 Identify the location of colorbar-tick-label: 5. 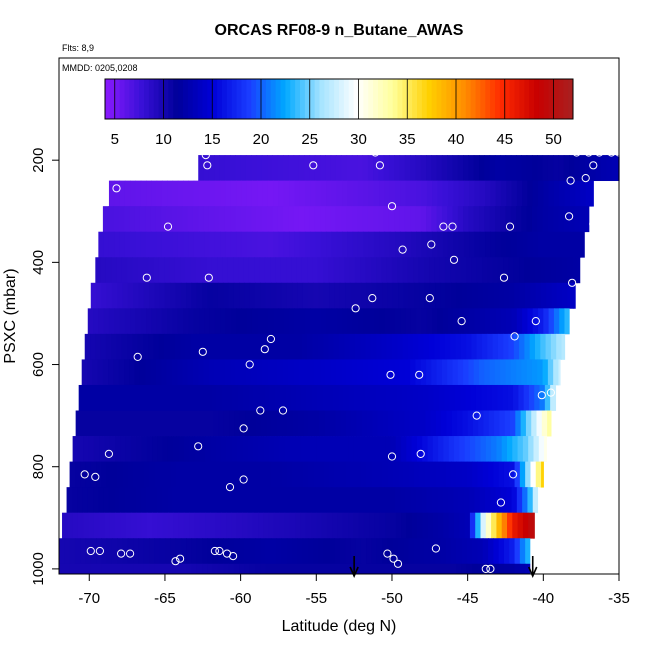
(115, 139).